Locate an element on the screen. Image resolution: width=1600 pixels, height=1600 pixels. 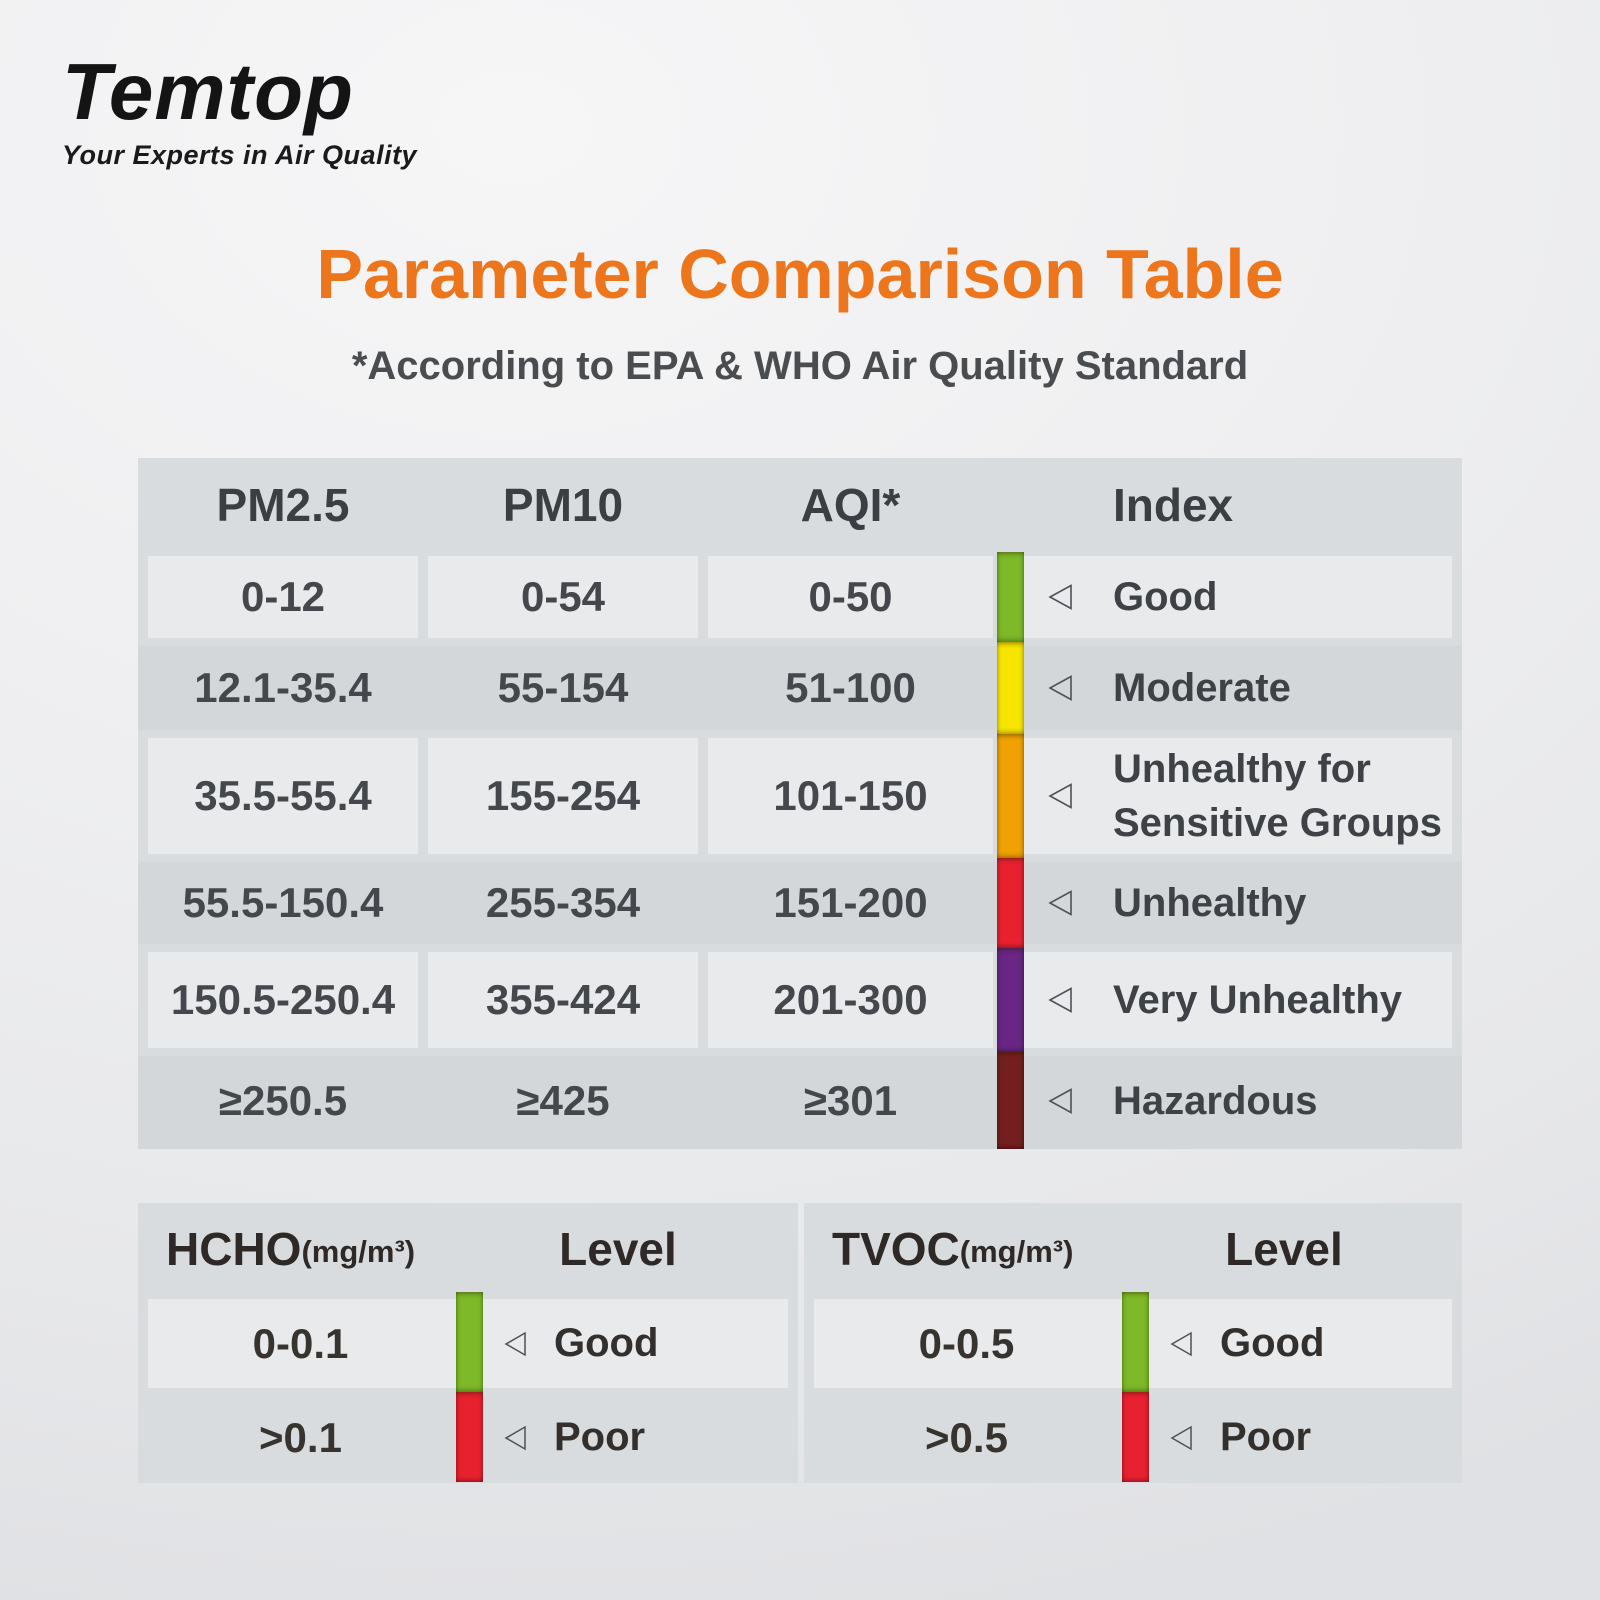
index-cell: Very Unhealthy is located at coordinates (1238, 1000).